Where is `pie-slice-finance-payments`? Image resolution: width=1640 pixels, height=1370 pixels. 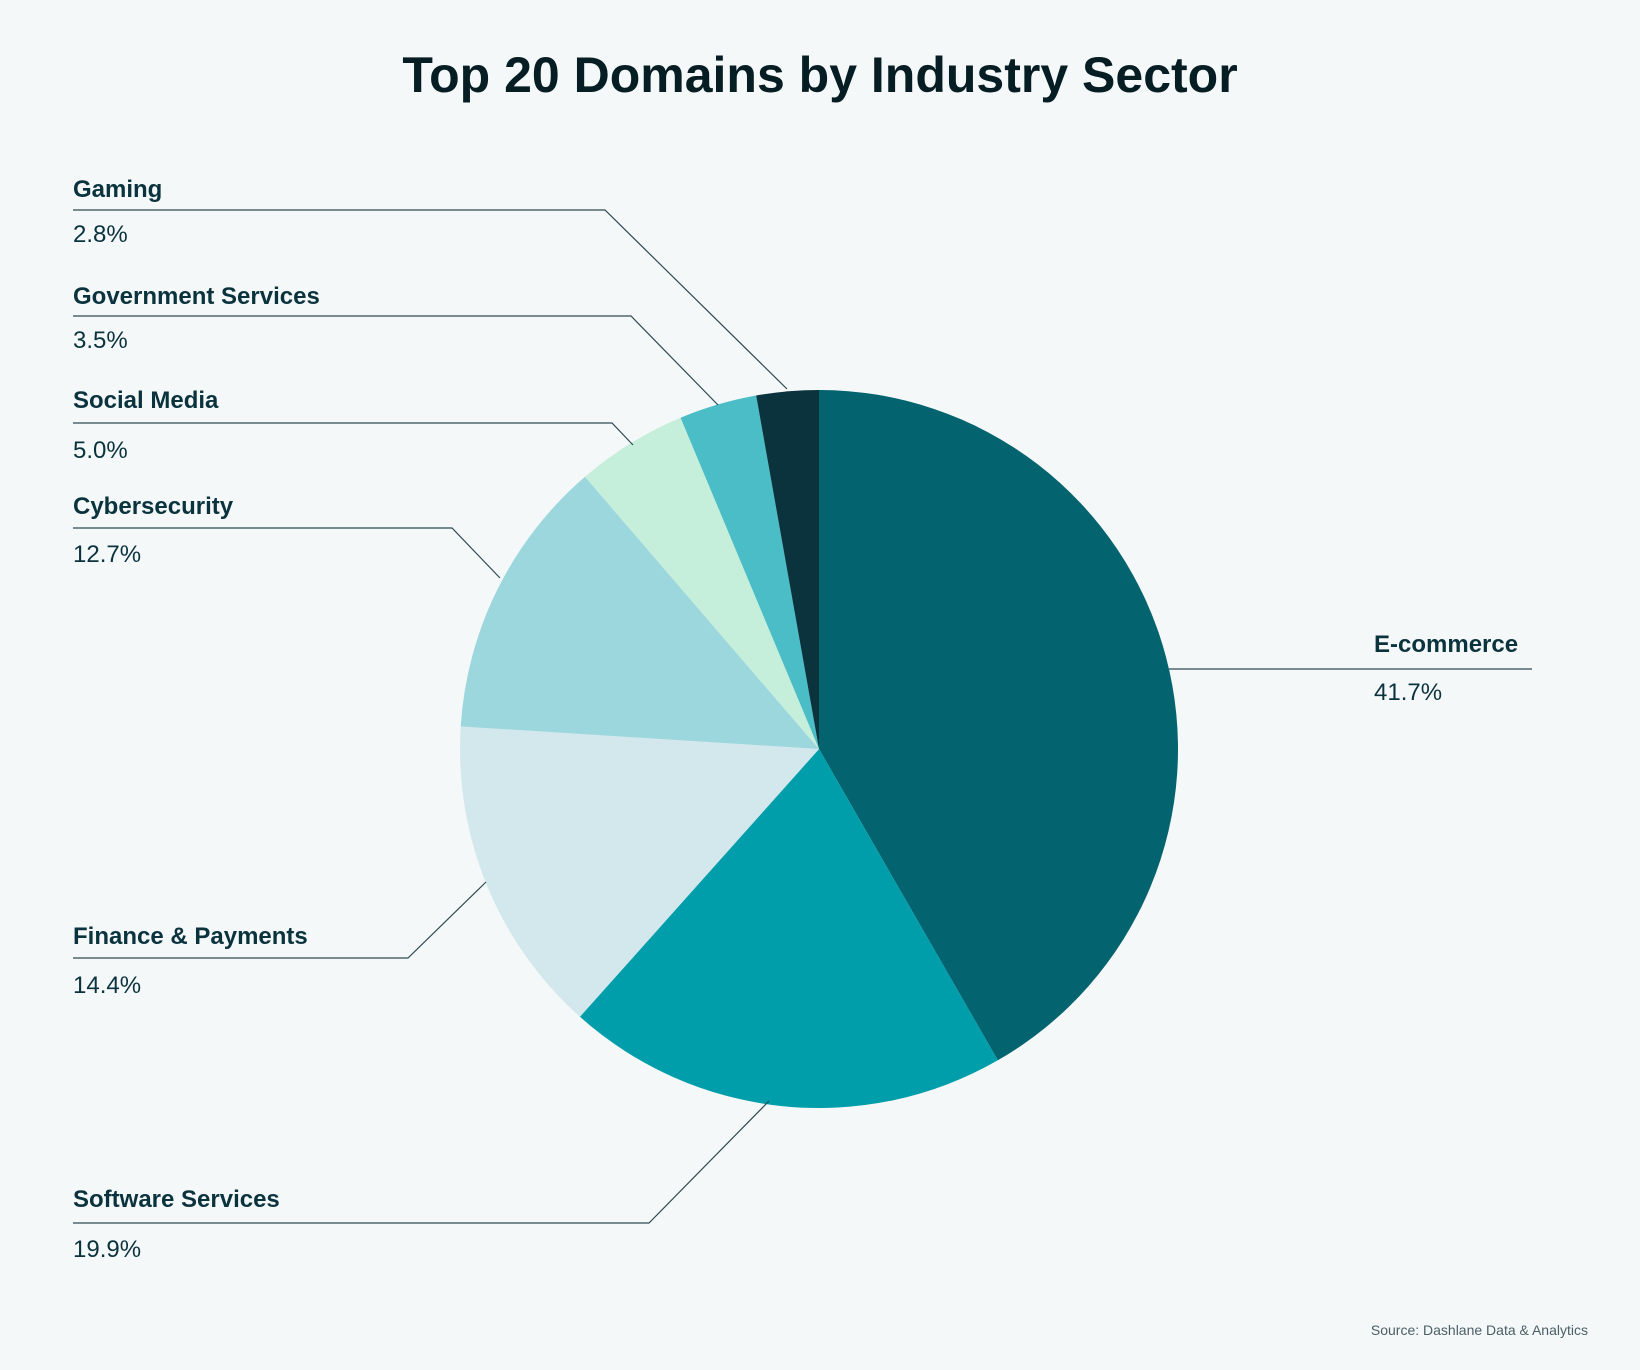
pie-slice-finance-payments is located at coordinates (639, 871).